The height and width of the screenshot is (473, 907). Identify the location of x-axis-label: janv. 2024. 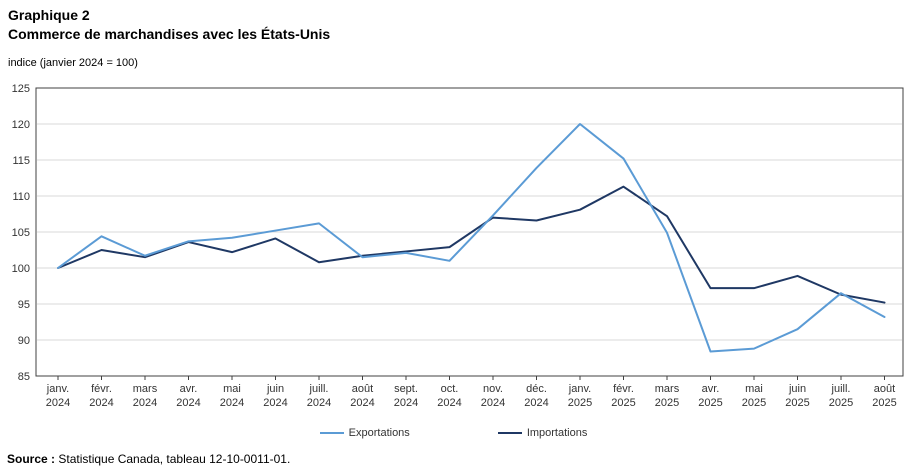
(58, 396).